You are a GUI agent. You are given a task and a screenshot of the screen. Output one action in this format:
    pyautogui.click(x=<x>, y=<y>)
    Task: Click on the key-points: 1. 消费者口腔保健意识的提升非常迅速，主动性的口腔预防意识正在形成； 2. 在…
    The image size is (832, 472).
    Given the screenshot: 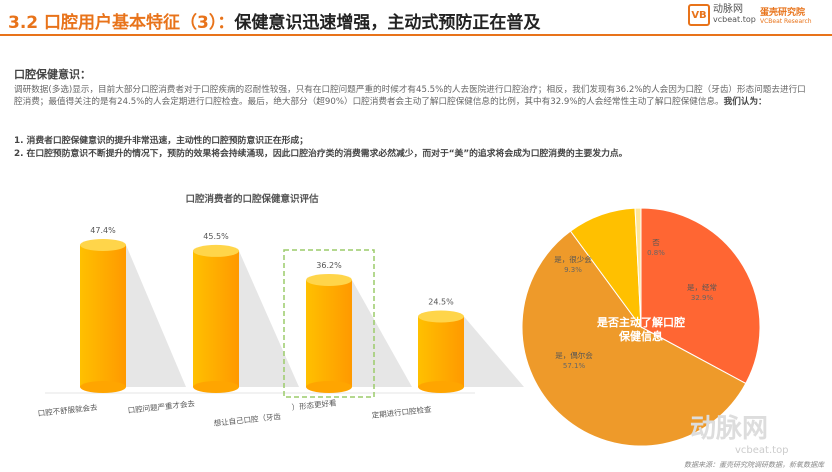 What is the action you would take?
    pyautogui.click(x=320, y=147)
    